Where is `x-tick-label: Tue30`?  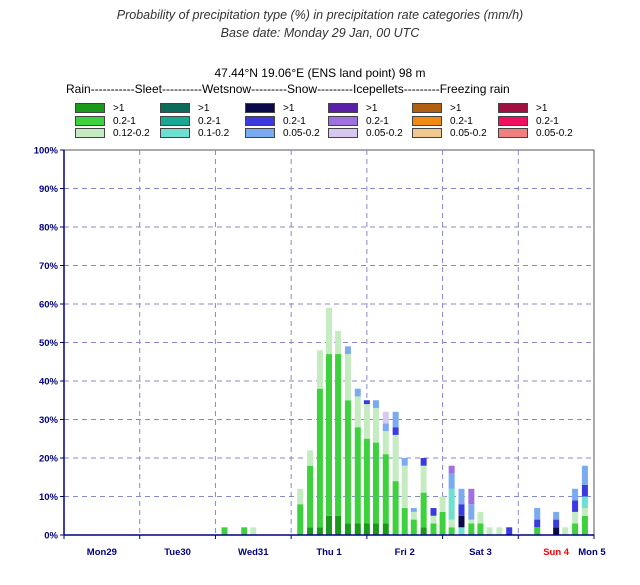
x-tick-label: Tue30 is located at coordinates (177, 552).